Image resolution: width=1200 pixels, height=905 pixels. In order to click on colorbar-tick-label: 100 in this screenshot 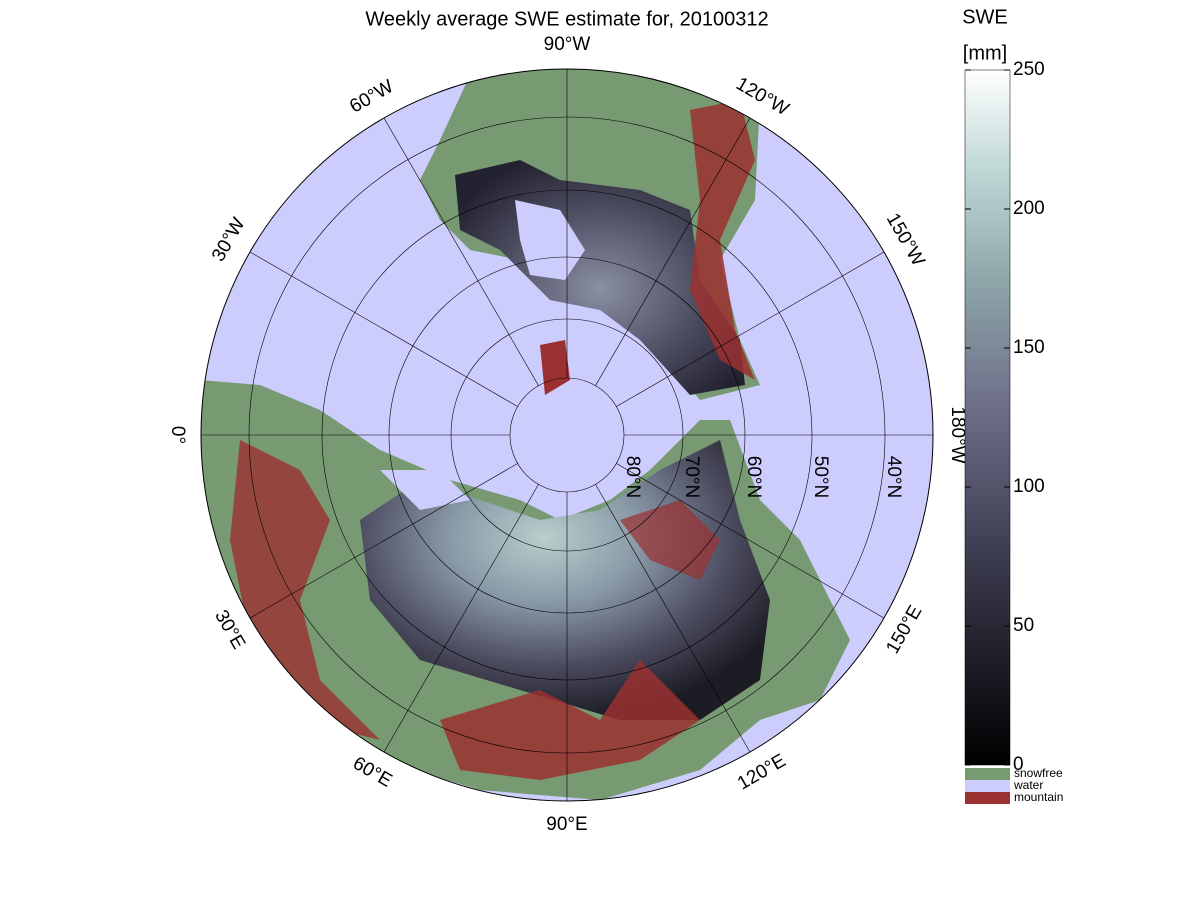, I will do `click(1029, 486)`.